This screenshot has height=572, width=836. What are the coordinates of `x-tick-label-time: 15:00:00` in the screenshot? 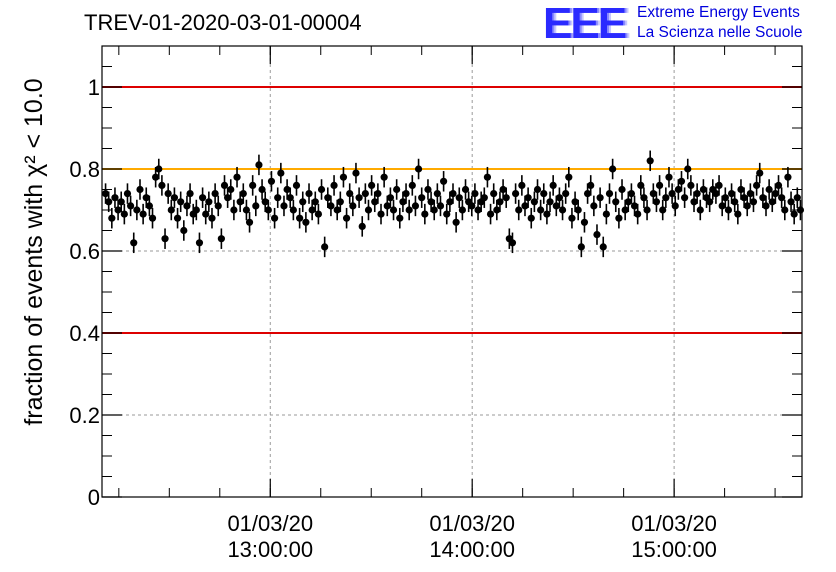 It's located at (674, 549).